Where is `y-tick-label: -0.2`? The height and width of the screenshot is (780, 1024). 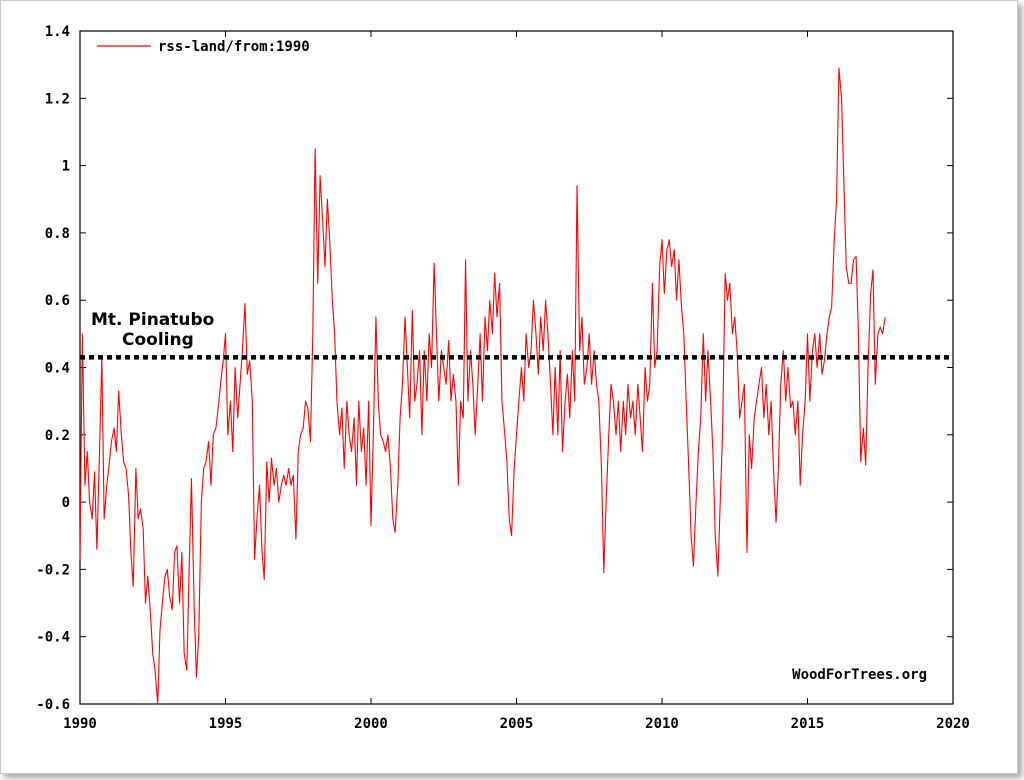 y-tick-label: -0.2 is located at coordinates (53, 570).